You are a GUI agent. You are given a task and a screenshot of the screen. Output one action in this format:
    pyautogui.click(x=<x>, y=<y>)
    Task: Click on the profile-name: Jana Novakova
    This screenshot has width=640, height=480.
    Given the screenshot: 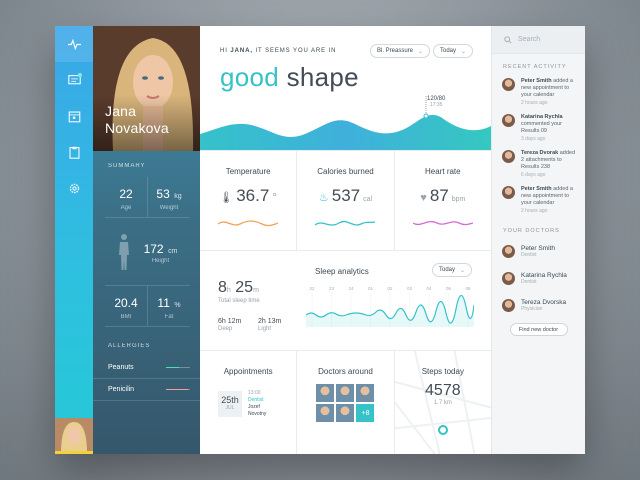 What is the action you would take?
    pyautogui.click(x=137, y=120)
    